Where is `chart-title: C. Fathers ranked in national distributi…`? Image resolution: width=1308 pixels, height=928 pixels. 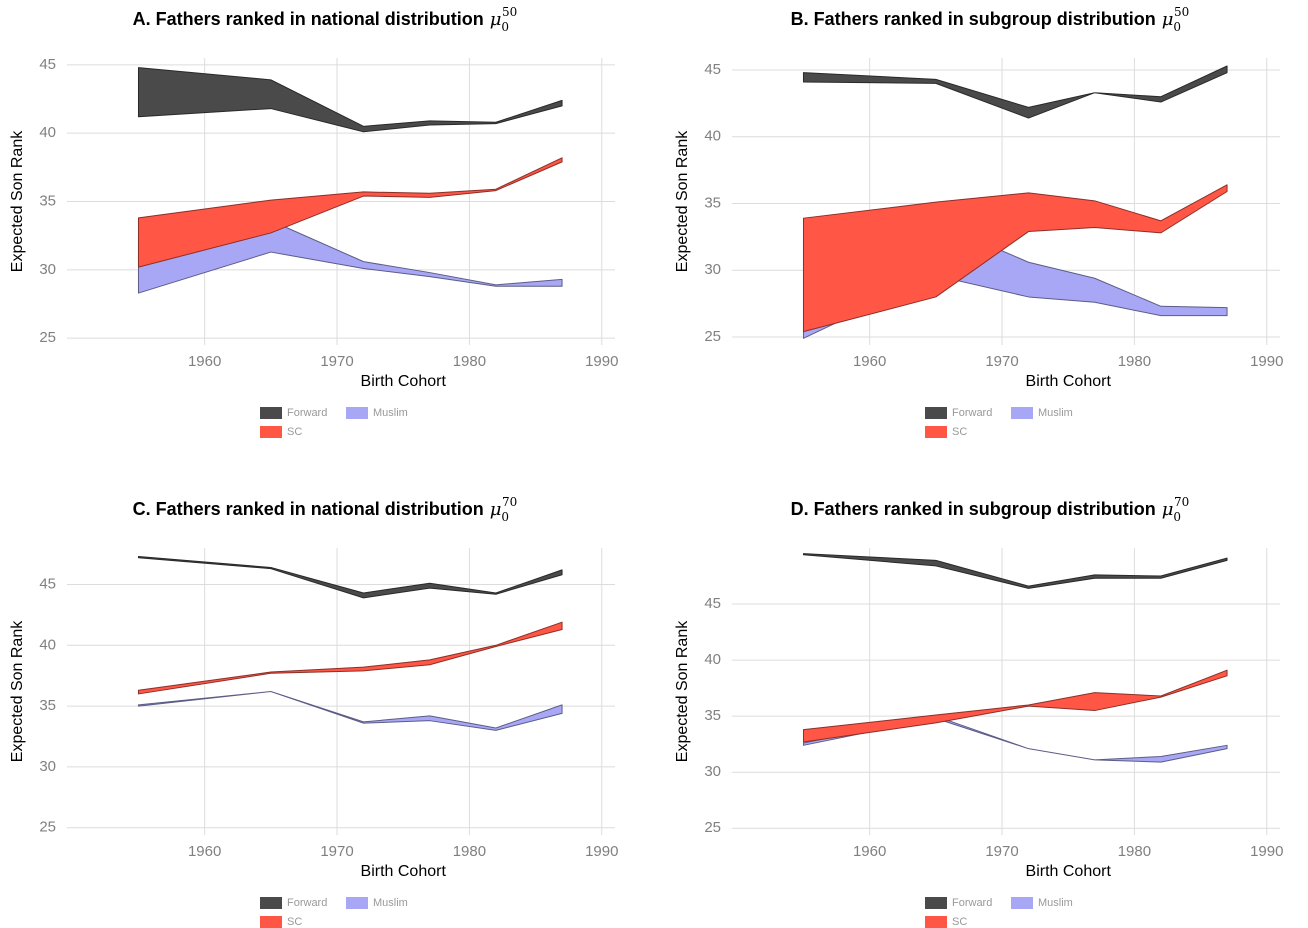 chart-title: C. Fathers ranked in national distributi… is located at coordinates (325, 509).